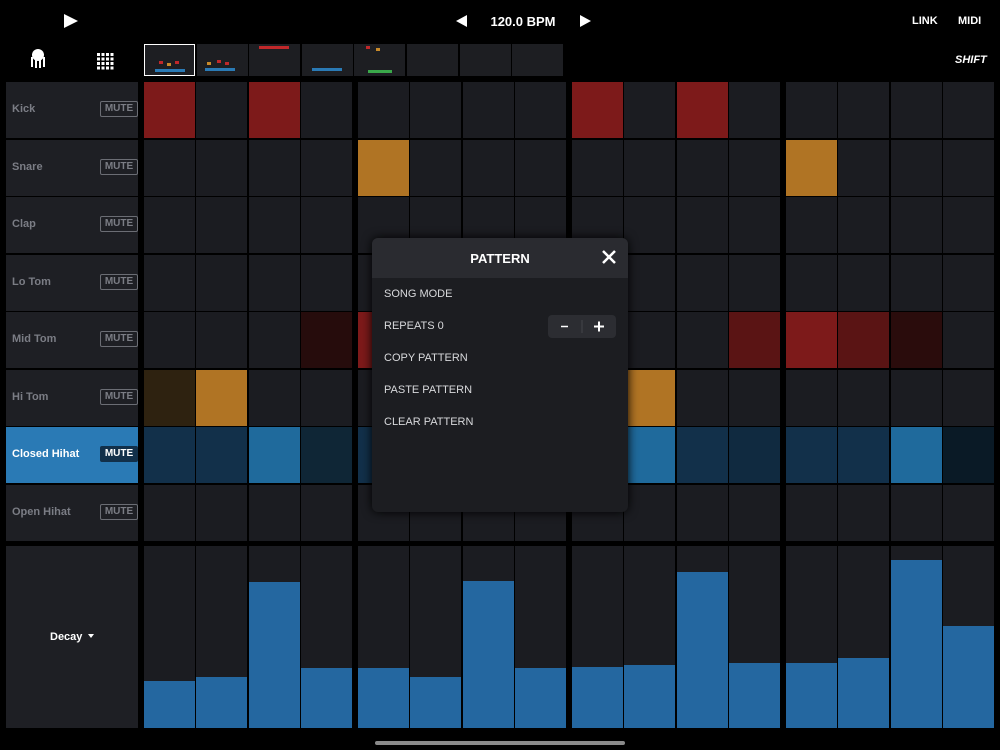 This screenshot has height=750, width=1000. What do you see at coordinates (72, 110) in the screenshot?
I see `track-row: Kick MUTE` at bounding box center [72, 110].